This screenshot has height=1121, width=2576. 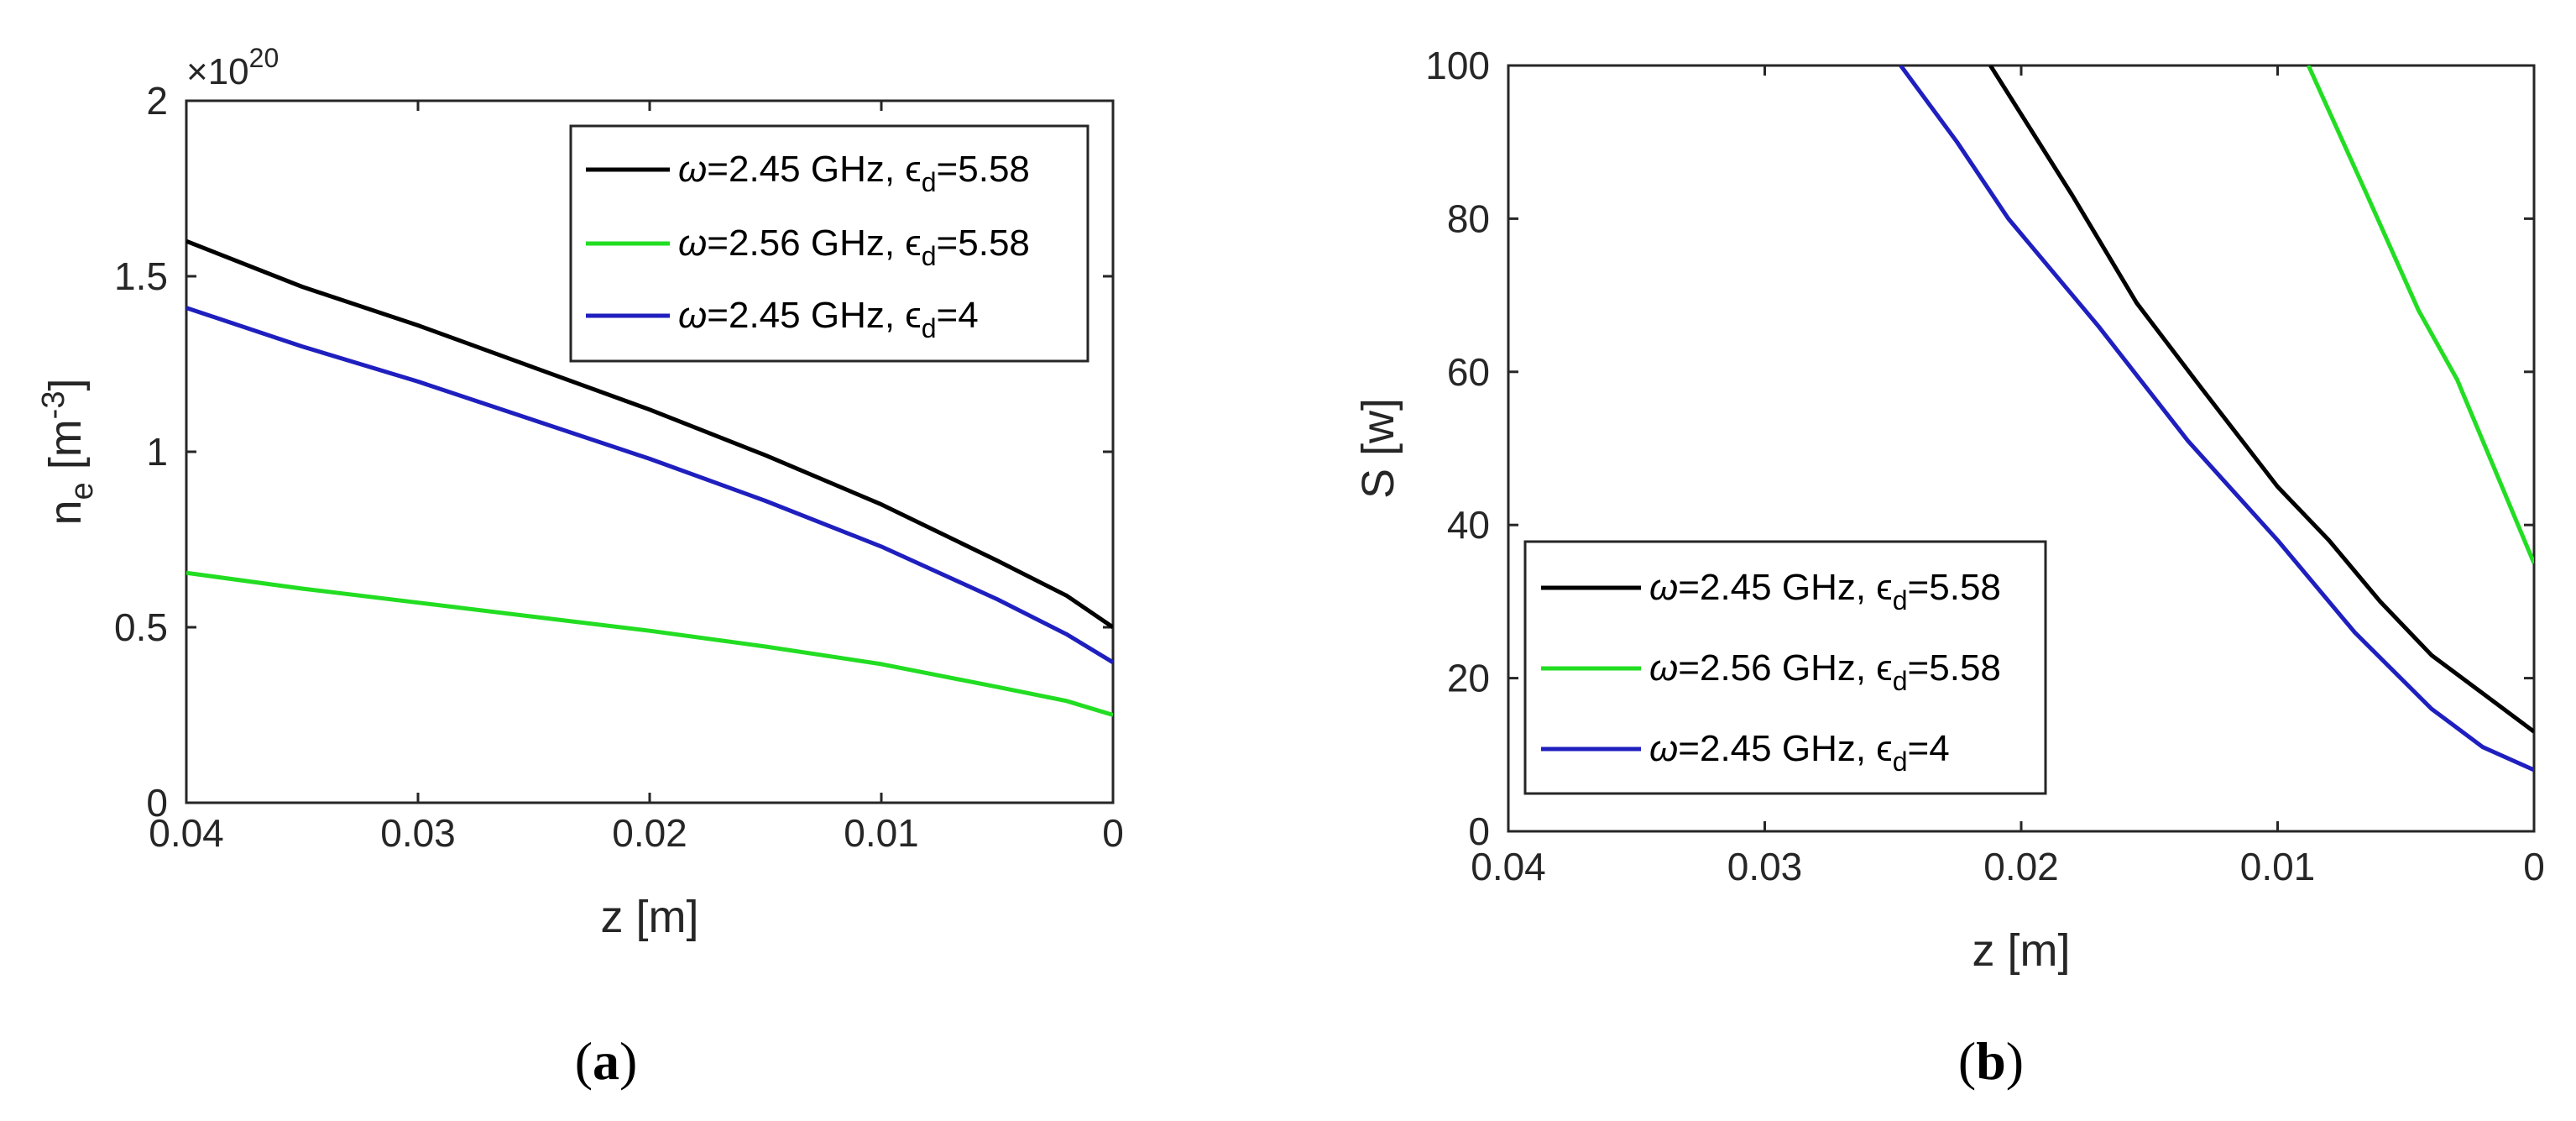 What do you see at coordinates (1799, 752) in the screenshot?
I see `panel-b-legend-label-3: ω=2.45 GHz, ϵd=4` at bounding box center [1799, 752].